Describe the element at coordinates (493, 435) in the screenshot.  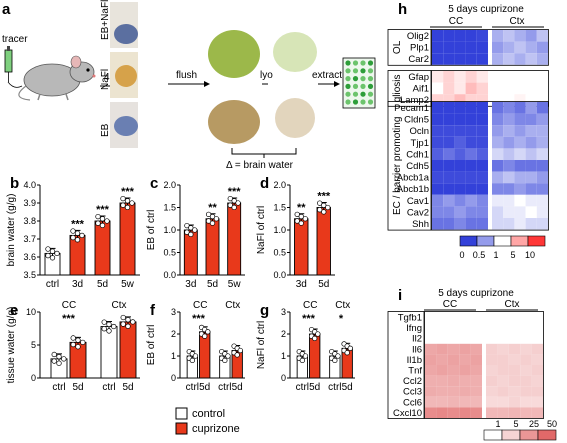
I see `scale-swatch` at that location.